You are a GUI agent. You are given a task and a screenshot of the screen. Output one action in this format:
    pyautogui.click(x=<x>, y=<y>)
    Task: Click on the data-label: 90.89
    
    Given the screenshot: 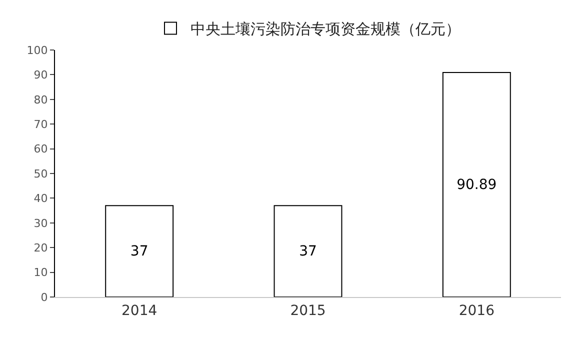 What is the action you would take?
    pyautogui.click(x=476, y=184)
    